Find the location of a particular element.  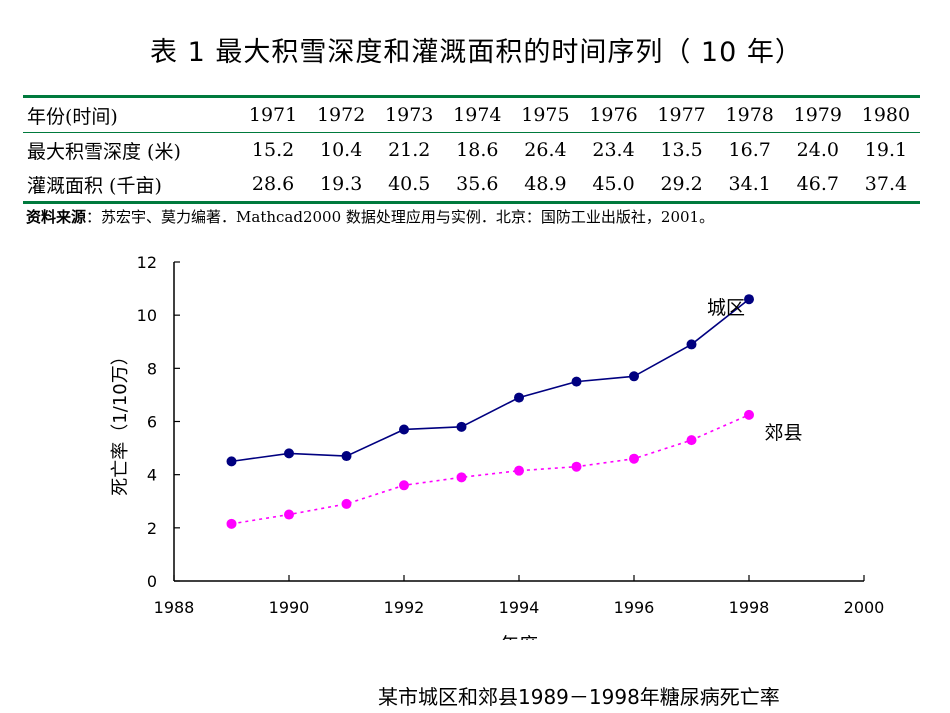

suburban-series-line is located at coordinates (490, 469).